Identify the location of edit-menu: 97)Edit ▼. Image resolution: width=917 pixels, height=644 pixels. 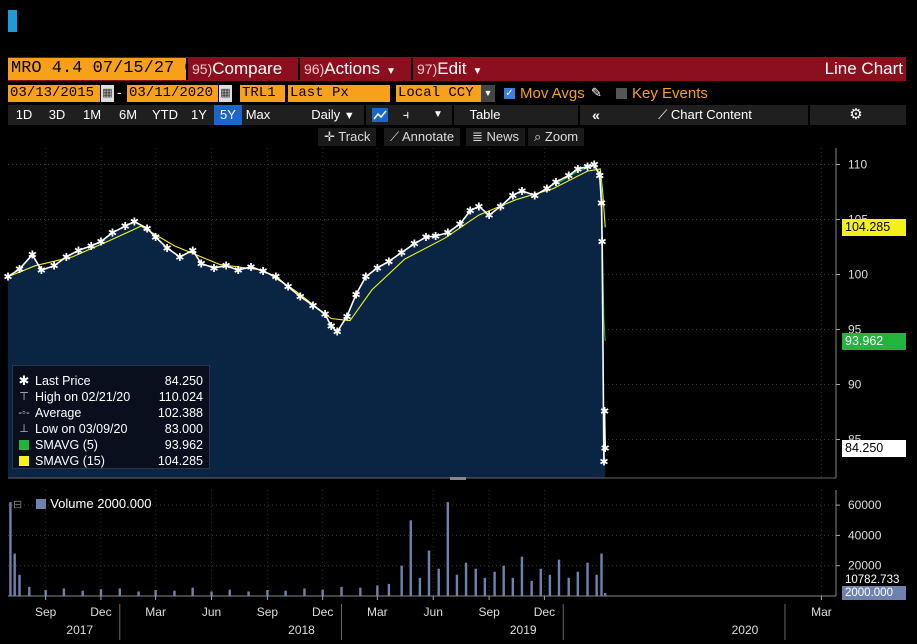
(452, 69).